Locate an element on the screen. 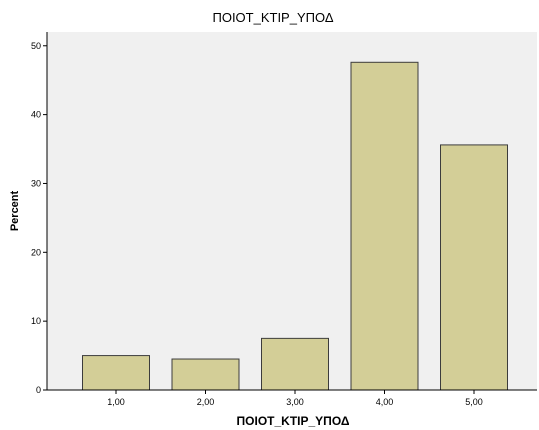  x-tick-label: 5,00 is located at coordinates (474, 402).